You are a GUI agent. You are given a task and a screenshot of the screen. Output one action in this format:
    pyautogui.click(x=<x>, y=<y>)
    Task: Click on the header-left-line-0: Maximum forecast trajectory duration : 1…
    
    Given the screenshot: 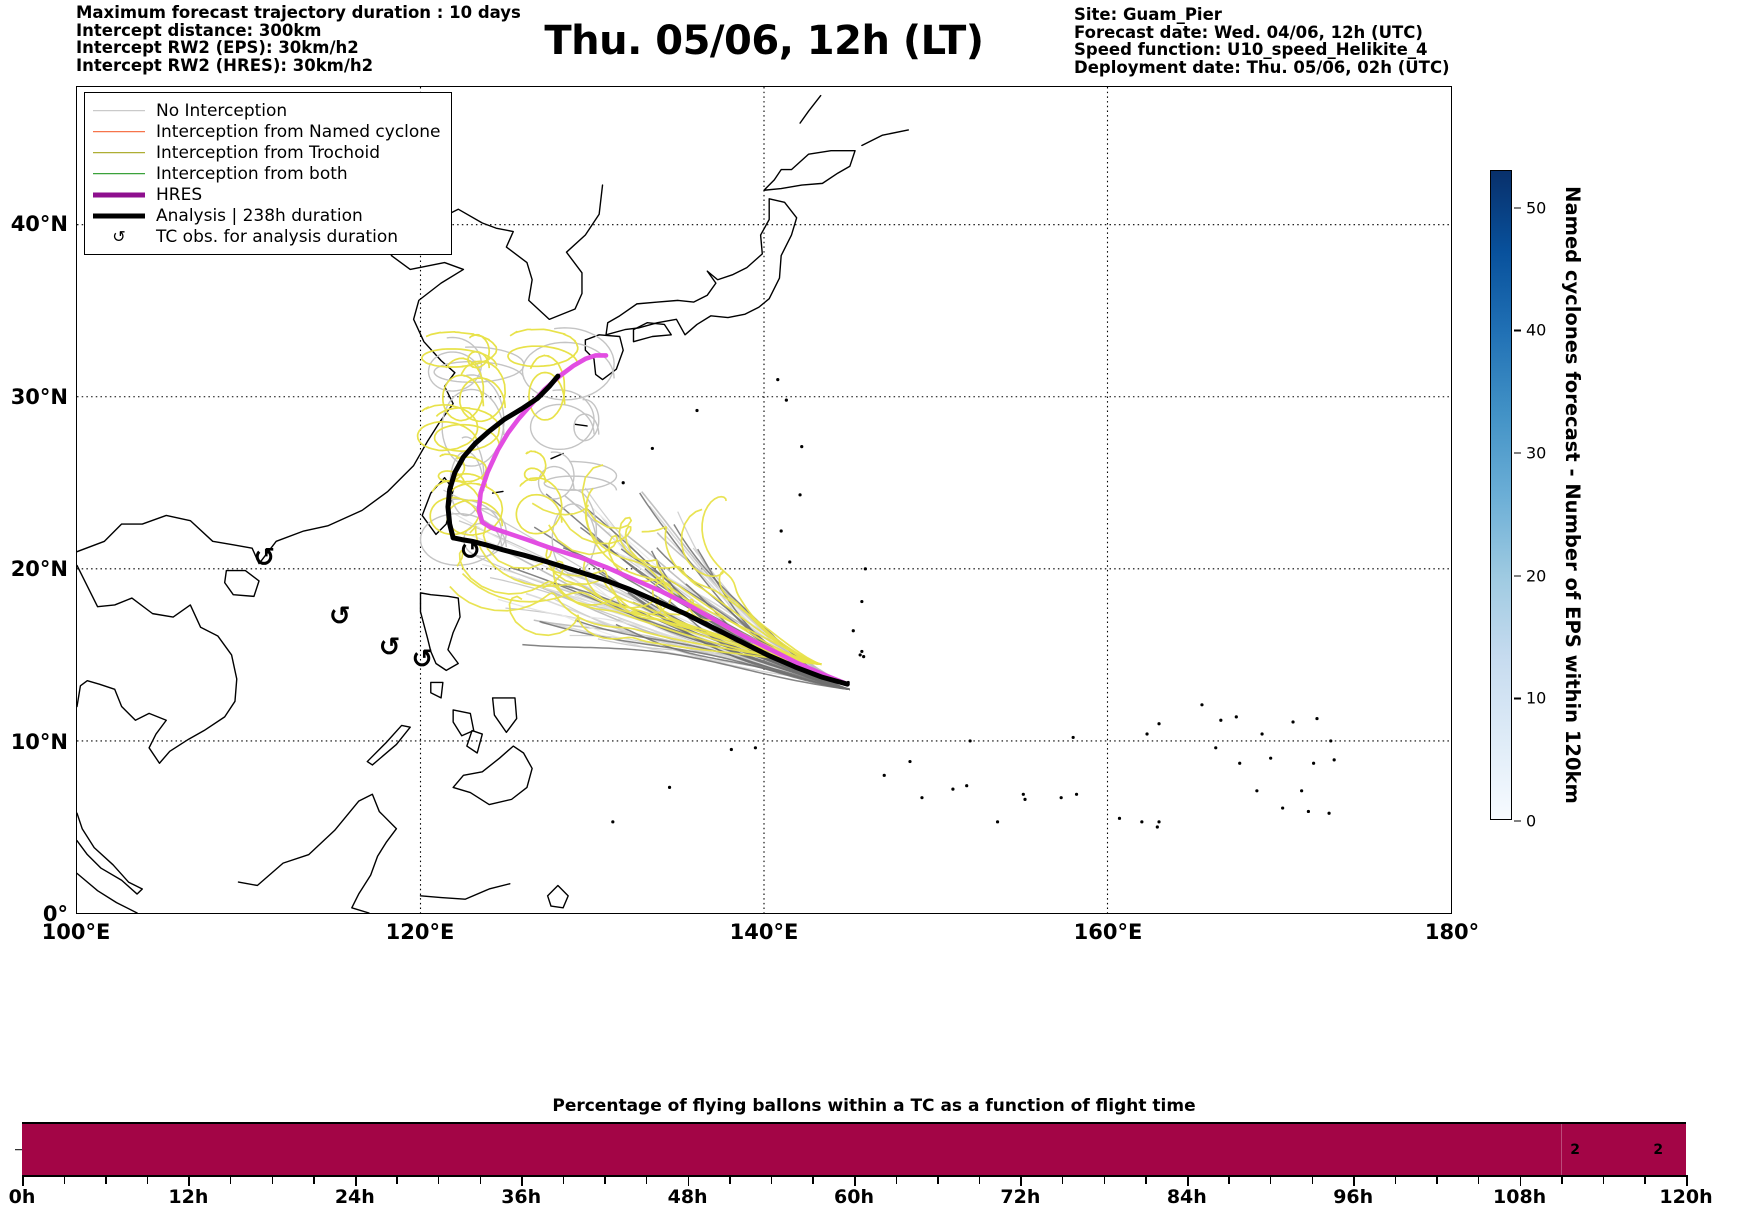 What is the action you would take?
    pyautogui.click(x=298, y=12)
    